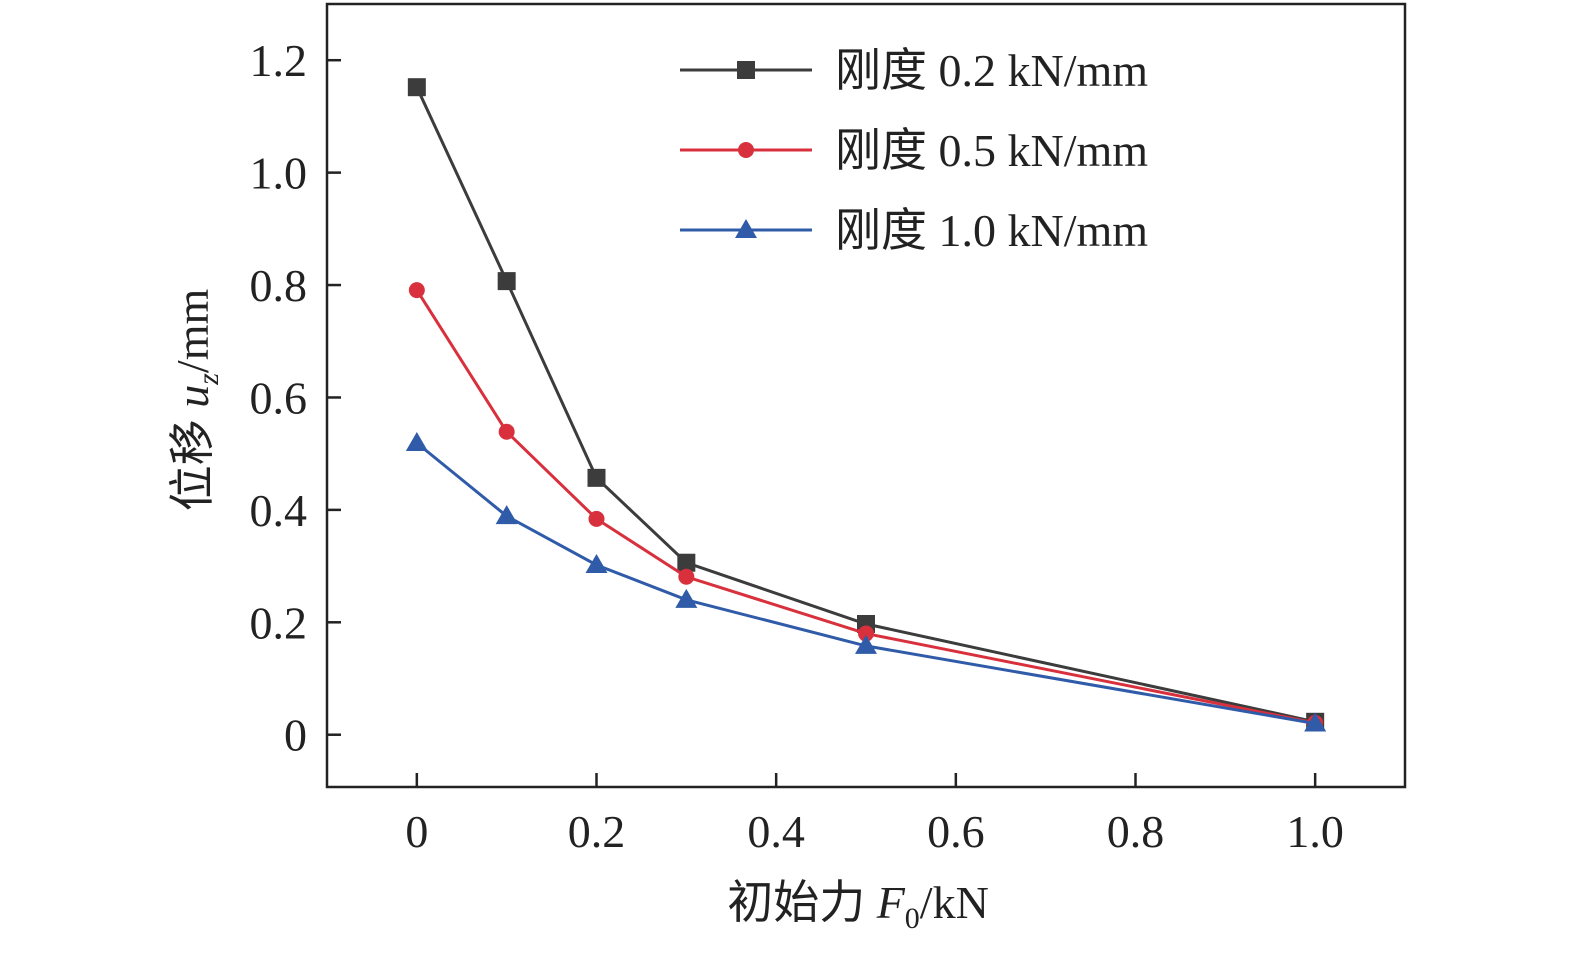 The height and width of the screenshot is (953, 1575). Describe the element at coordinates (279, 622) in the screenshot. I see `y-tick-label: 0.2` at that location.